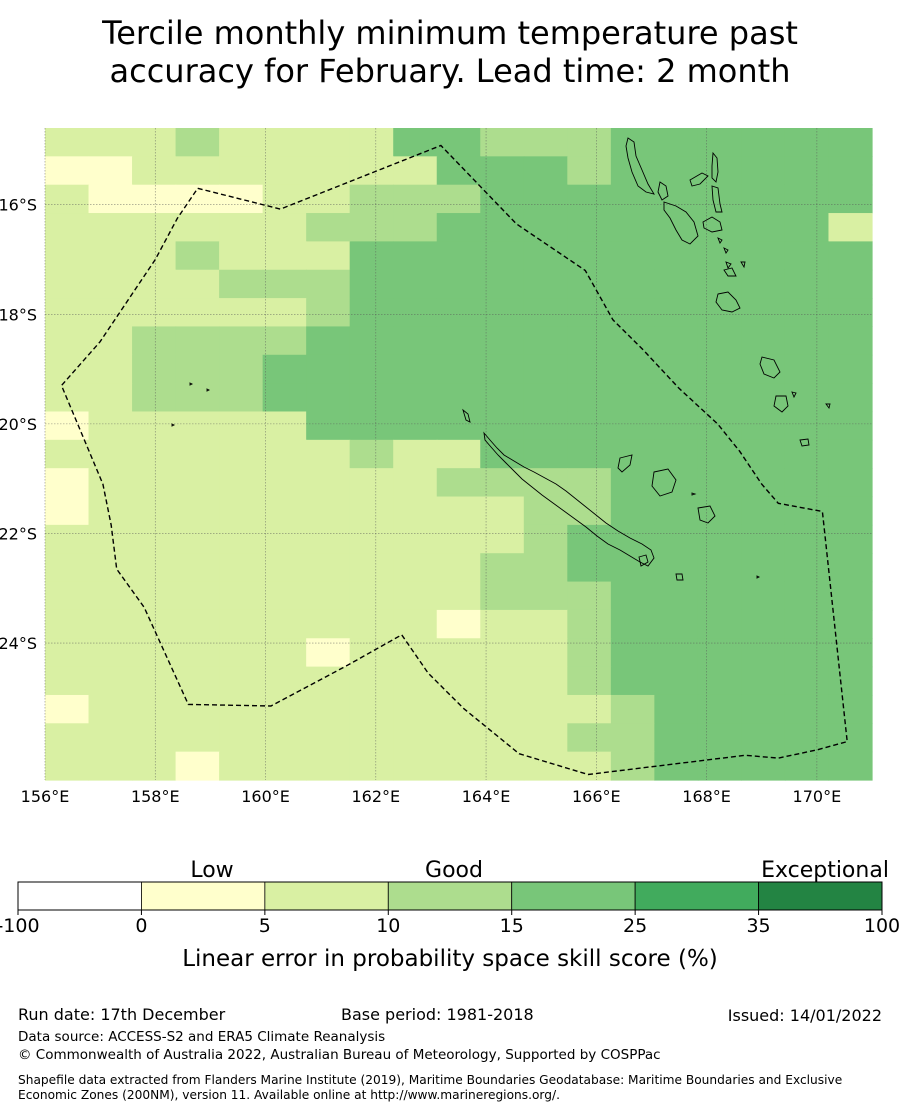 The width and height of the screenshot is (900, 1110). I want to click on longitude-labels: 156°E 158°E 160°E 162°E 164°E 166°E 168°E 170°E, so click(431, 796).